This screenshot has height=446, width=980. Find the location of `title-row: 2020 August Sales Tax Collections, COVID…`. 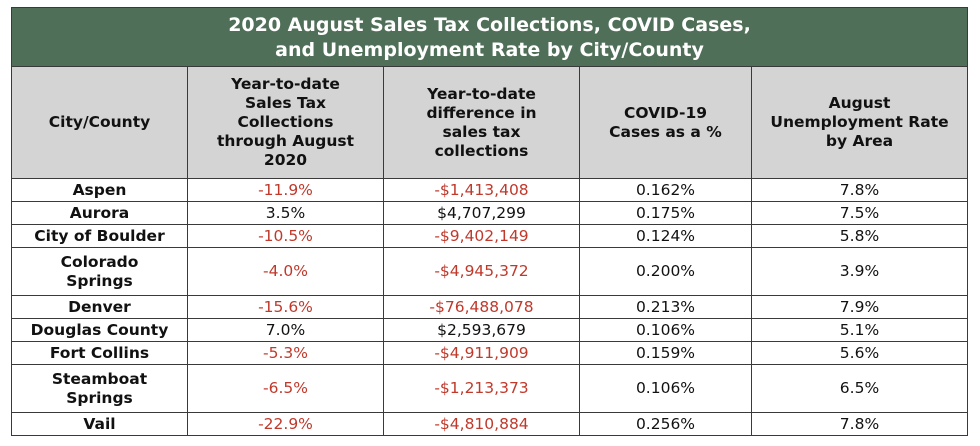

title-row: 2020 August Sales Tax Collections, COVID… is located at coordinates (489, 37).